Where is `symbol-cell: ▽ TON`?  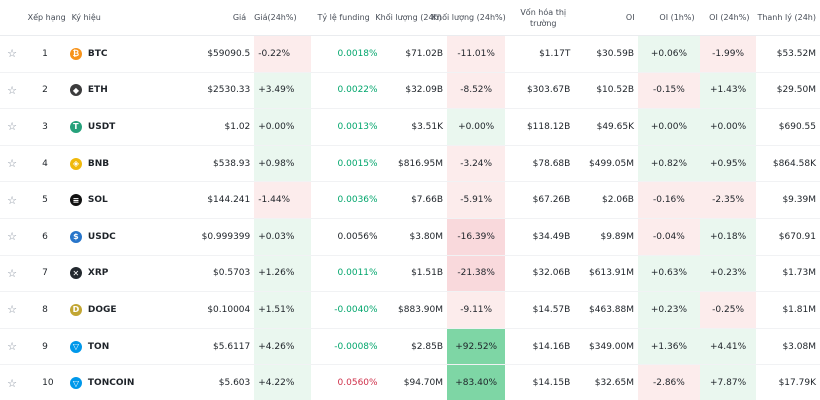
symbol-cell: ▽ TON is located at coordinates (111, 347).